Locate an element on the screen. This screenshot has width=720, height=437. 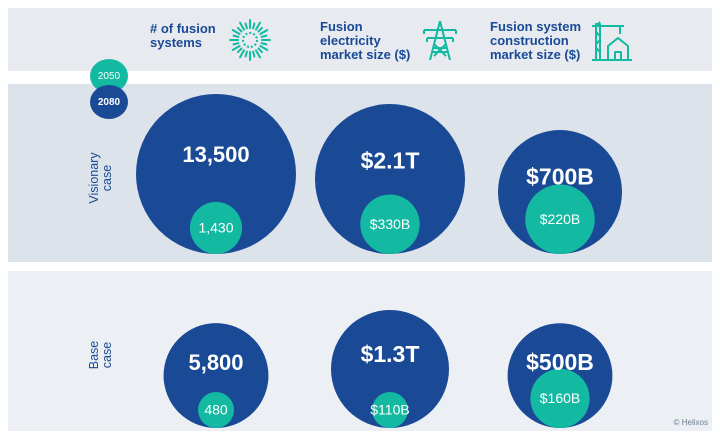
label-2050: 480 is located at coordinates (216, 410).